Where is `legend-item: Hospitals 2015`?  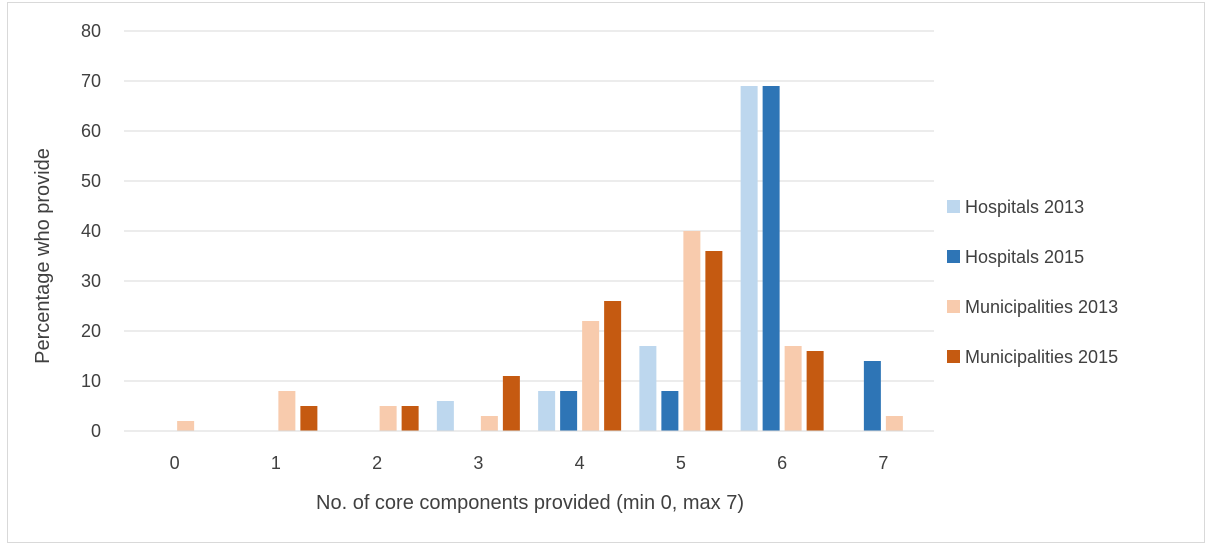
legend-item: Hospitals 2015 is located at coordinates (1015, 257).